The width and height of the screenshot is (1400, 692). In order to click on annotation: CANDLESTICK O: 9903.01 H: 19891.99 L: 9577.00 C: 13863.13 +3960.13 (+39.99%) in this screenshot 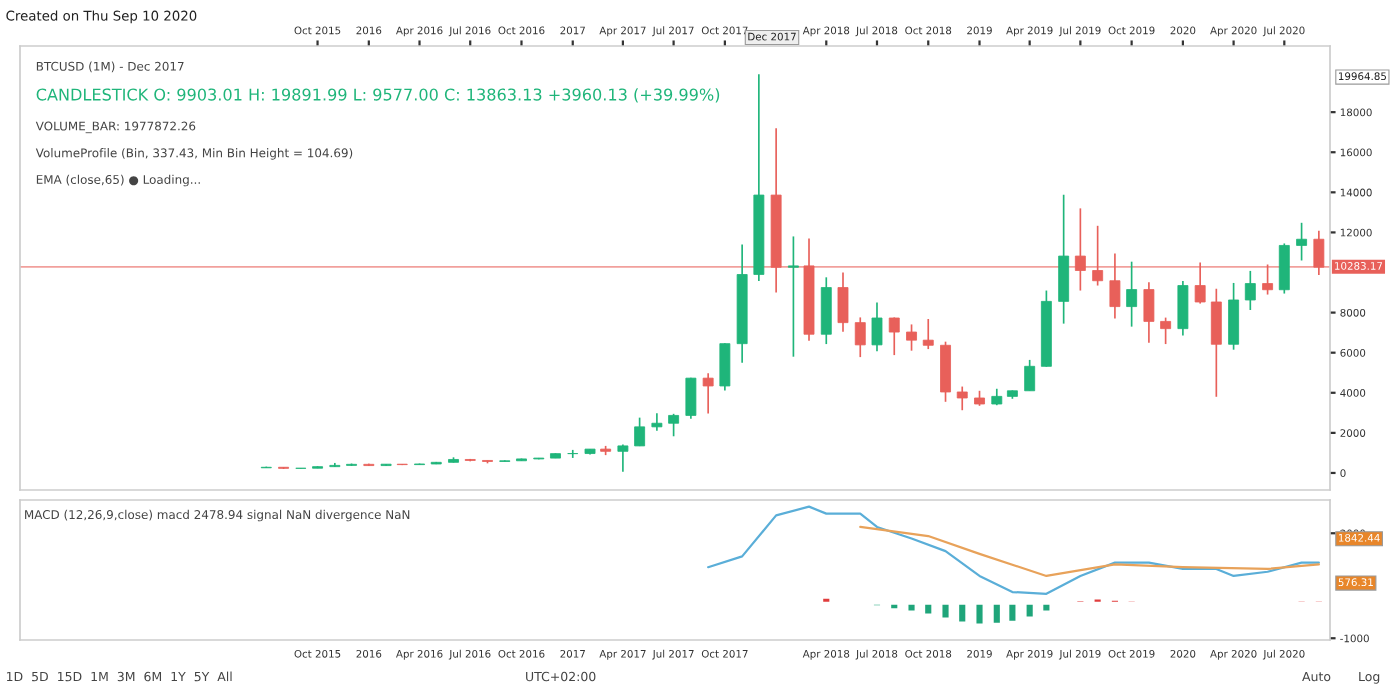, I will do `click(378, 95)`.